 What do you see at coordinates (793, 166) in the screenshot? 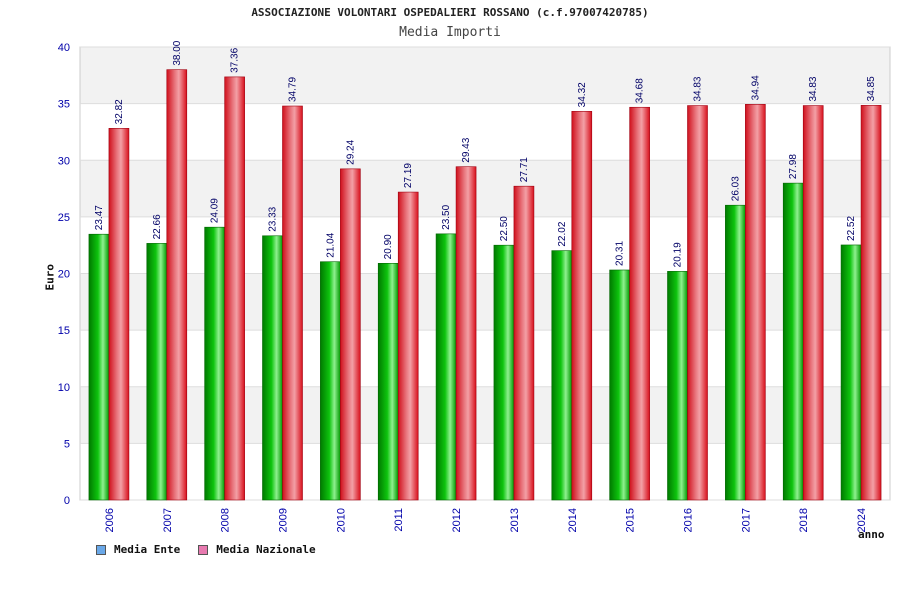
I see `bar-value-label: 27.98` at bounding box center [793, 166].